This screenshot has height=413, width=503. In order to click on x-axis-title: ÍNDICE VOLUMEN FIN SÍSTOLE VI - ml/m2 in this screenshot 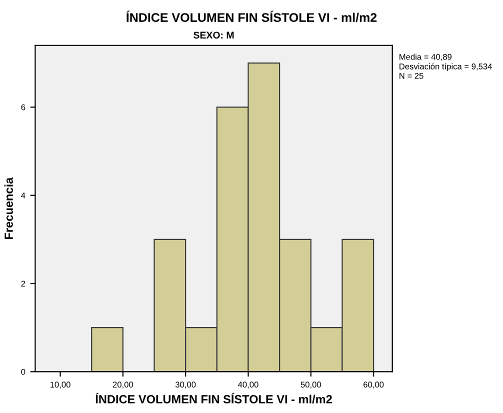, I will do `click(214, 398)`.